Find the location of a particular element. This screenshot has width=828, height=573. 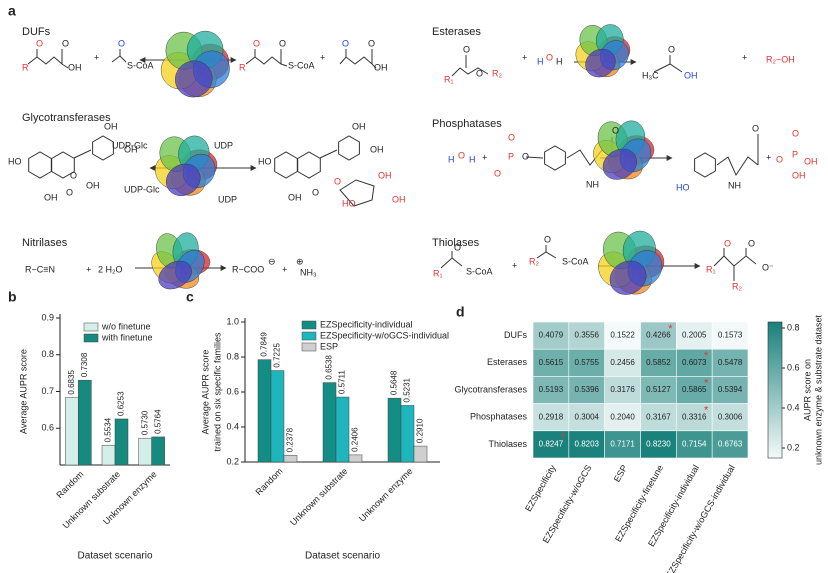

chem-label: ⊖ is located at coordinates (272, 261).